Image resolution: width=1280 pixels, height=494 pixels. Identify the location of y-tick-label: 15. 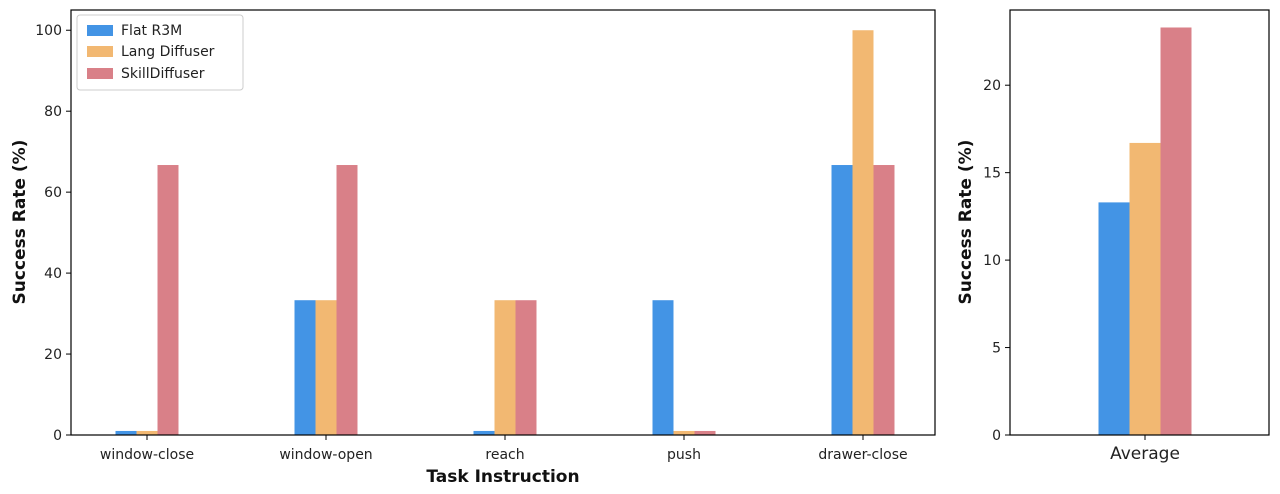
(992, 174).